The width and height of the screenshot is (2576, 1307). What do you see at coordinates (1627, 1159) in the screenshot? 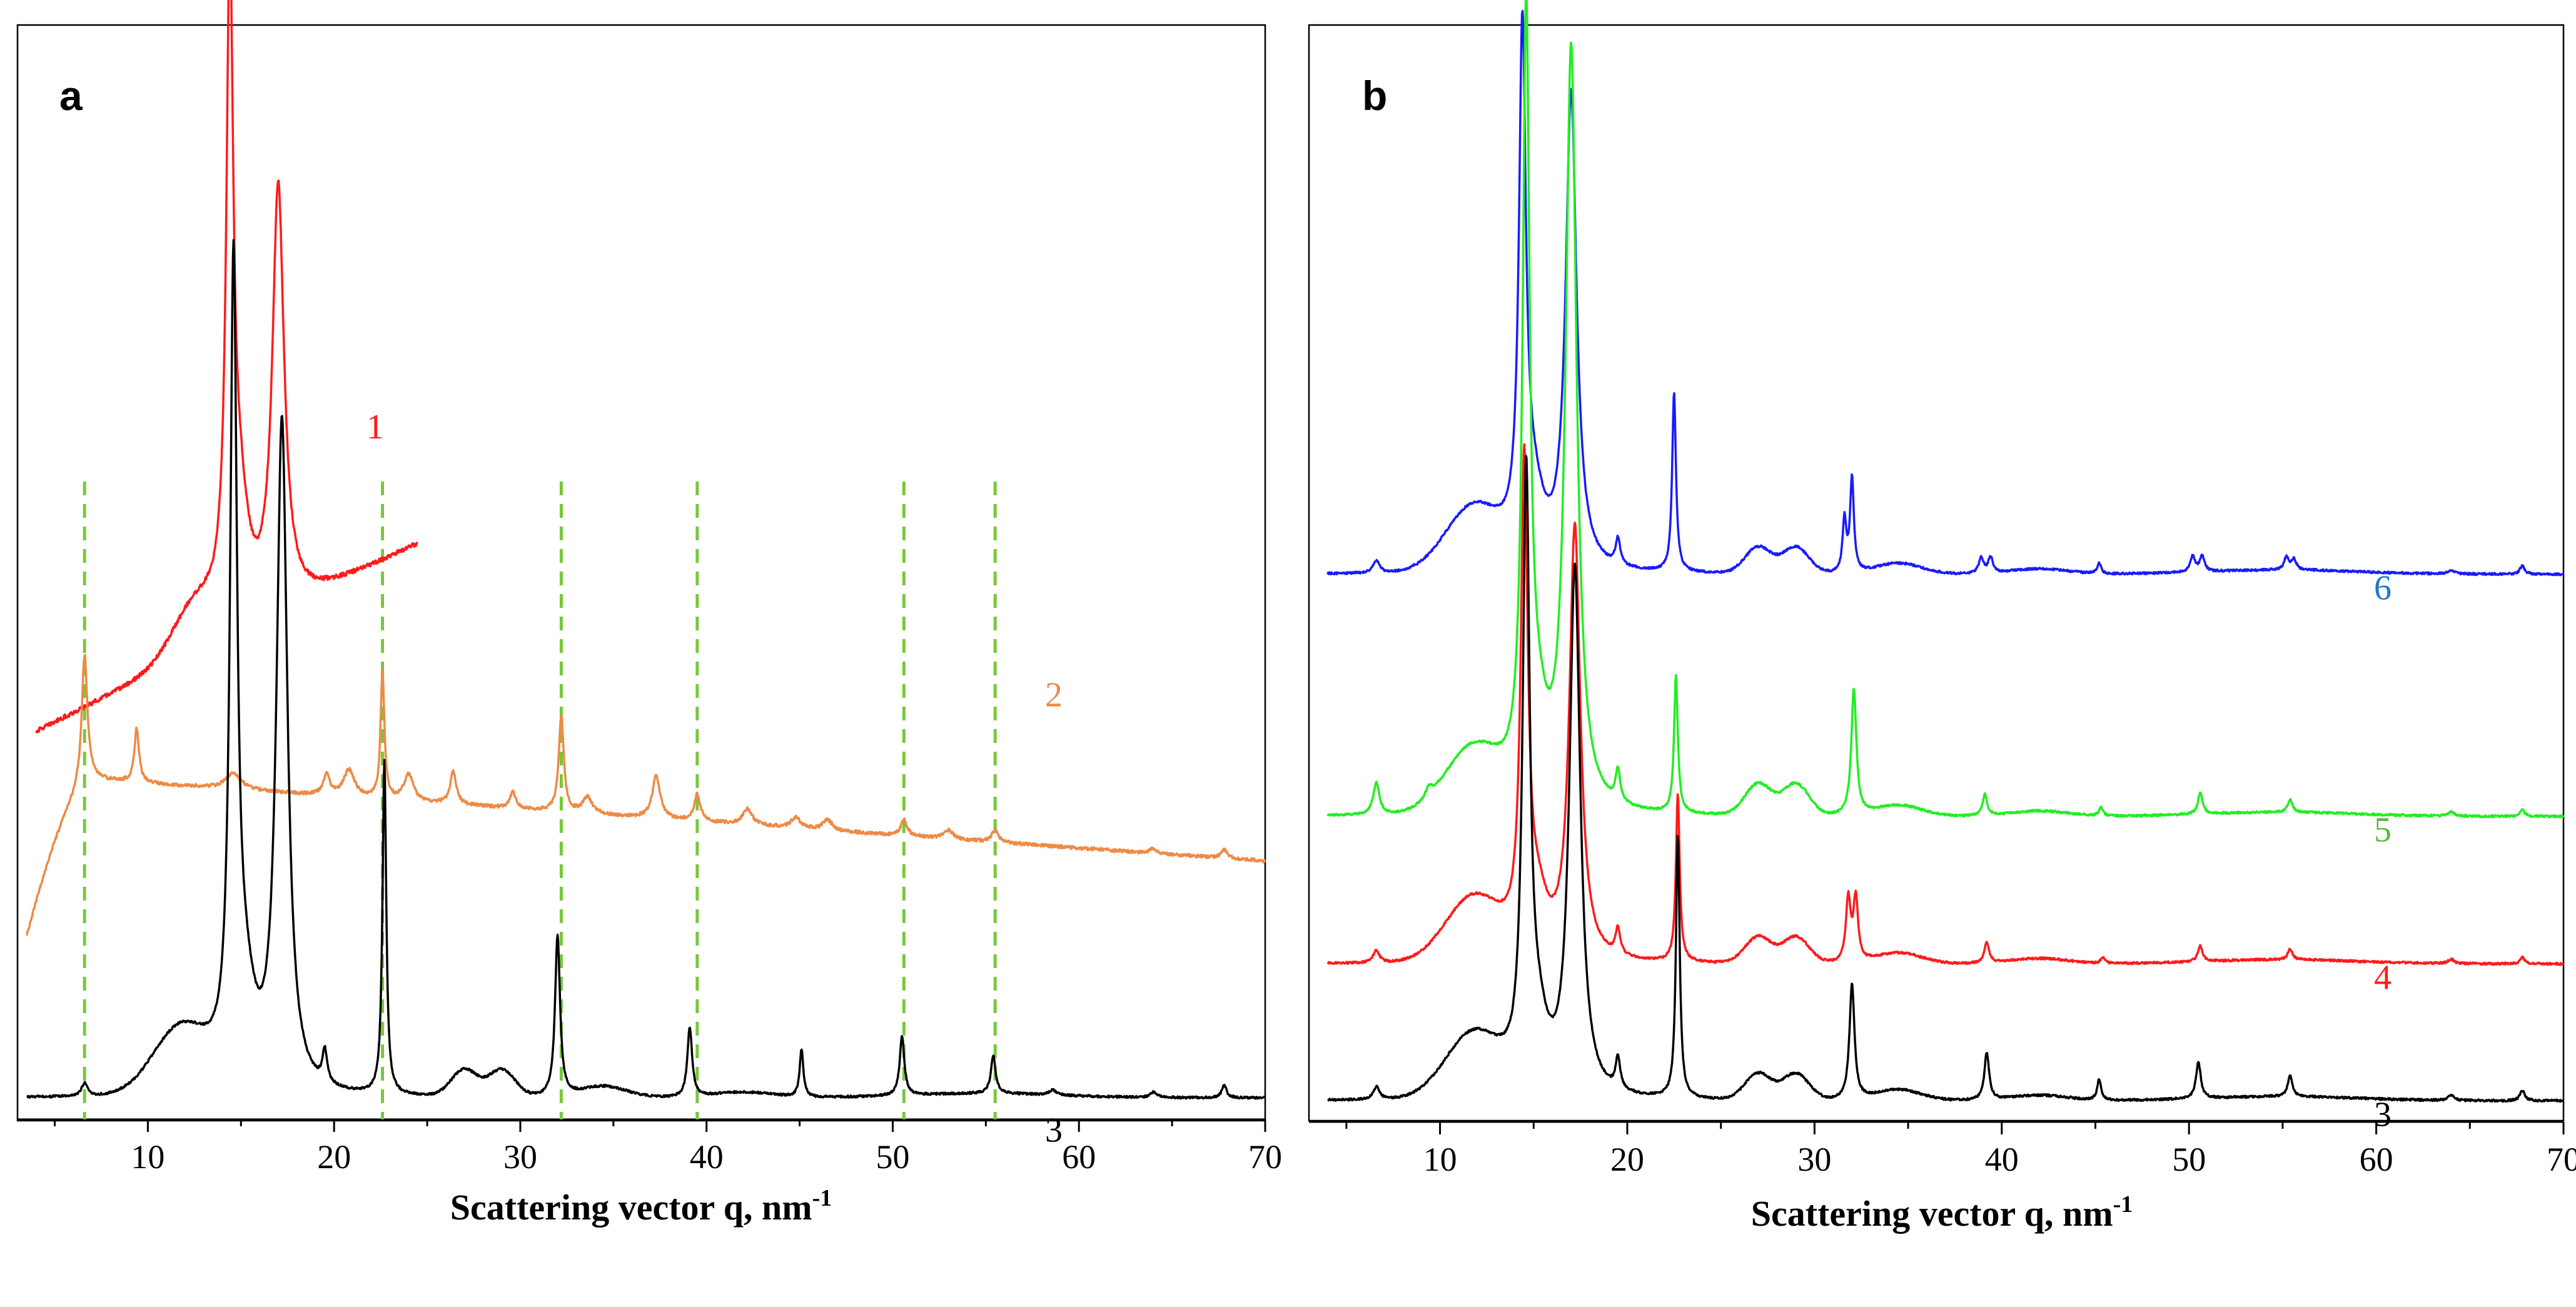
I see `panel-b-x-tick-label: 20` at bounding box center [1627, 1159].